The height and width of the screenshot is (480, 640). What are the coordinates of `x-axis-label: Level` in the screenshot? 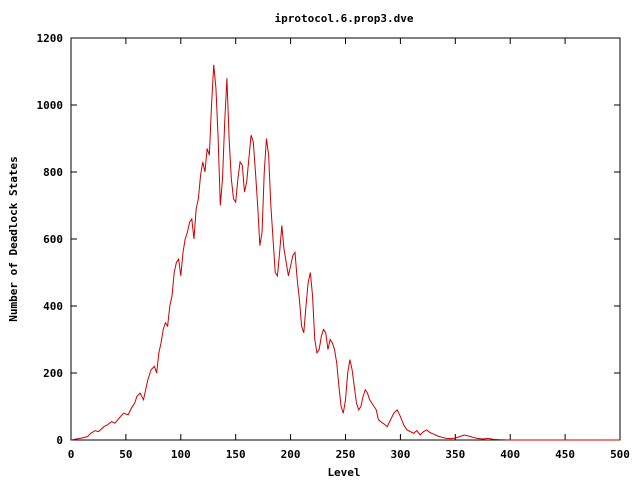 It's located at (343, 472).